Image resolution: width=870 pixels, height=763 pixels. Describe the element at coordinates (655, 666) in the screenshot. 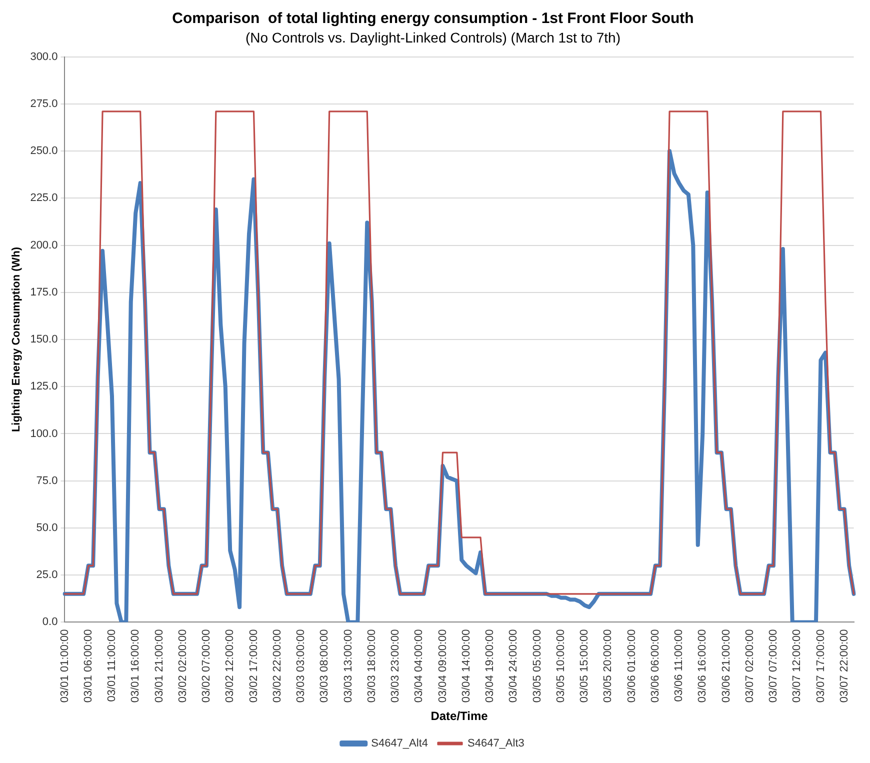

I see `x-tick-label: 03/06 06:00:00` at that location.